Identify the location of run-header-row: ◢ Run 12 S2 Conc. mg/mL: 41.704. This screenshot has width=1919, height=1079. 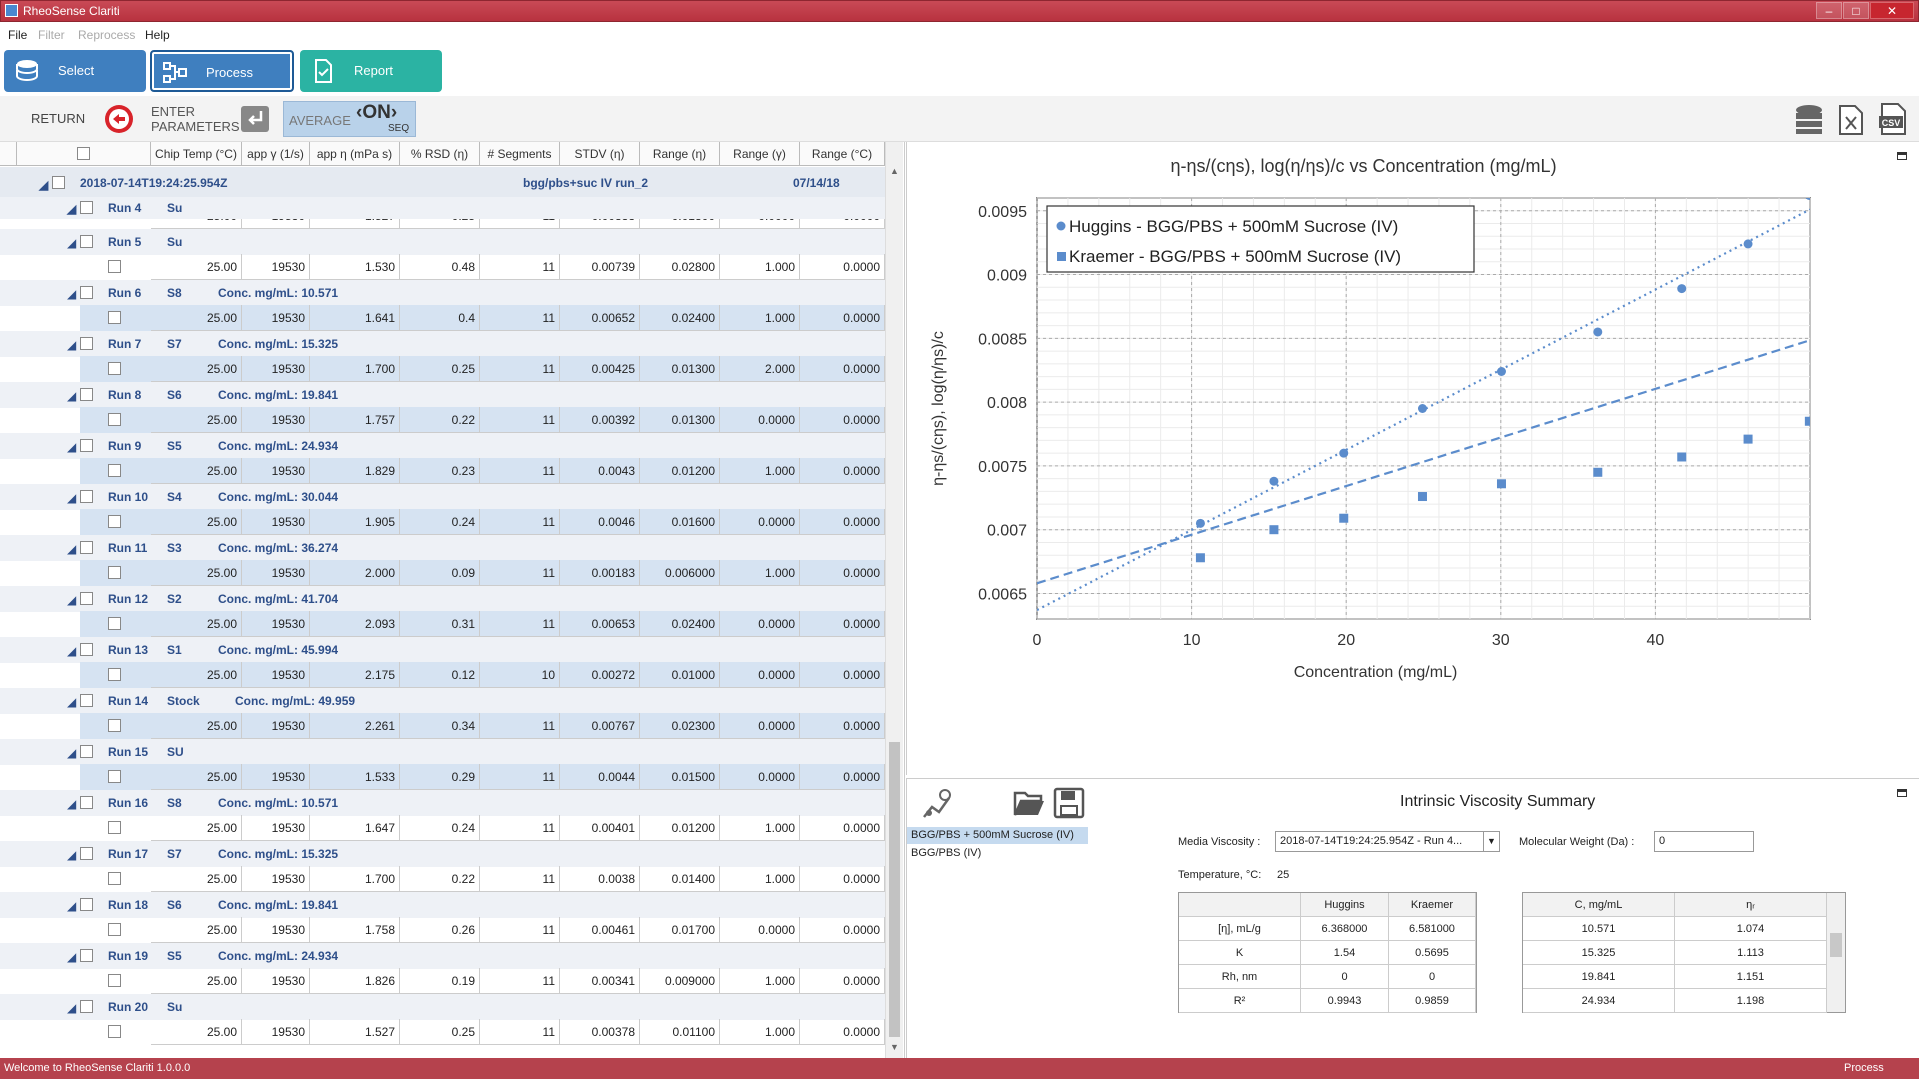
(442, 599).